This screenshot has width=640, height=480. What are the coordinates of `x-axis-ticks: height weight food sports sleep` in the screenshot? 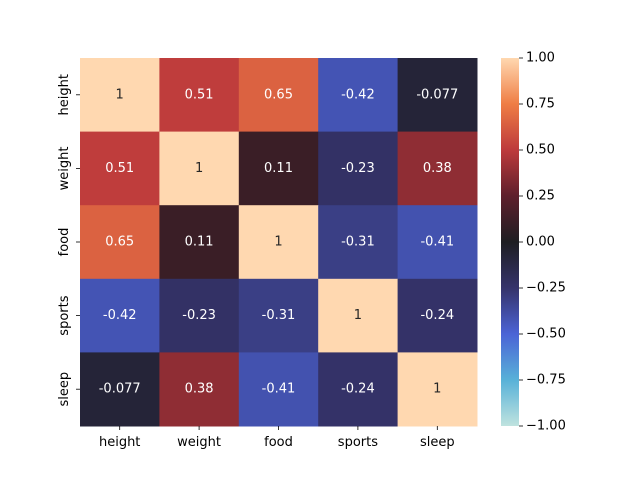 It's located at (277, 438).